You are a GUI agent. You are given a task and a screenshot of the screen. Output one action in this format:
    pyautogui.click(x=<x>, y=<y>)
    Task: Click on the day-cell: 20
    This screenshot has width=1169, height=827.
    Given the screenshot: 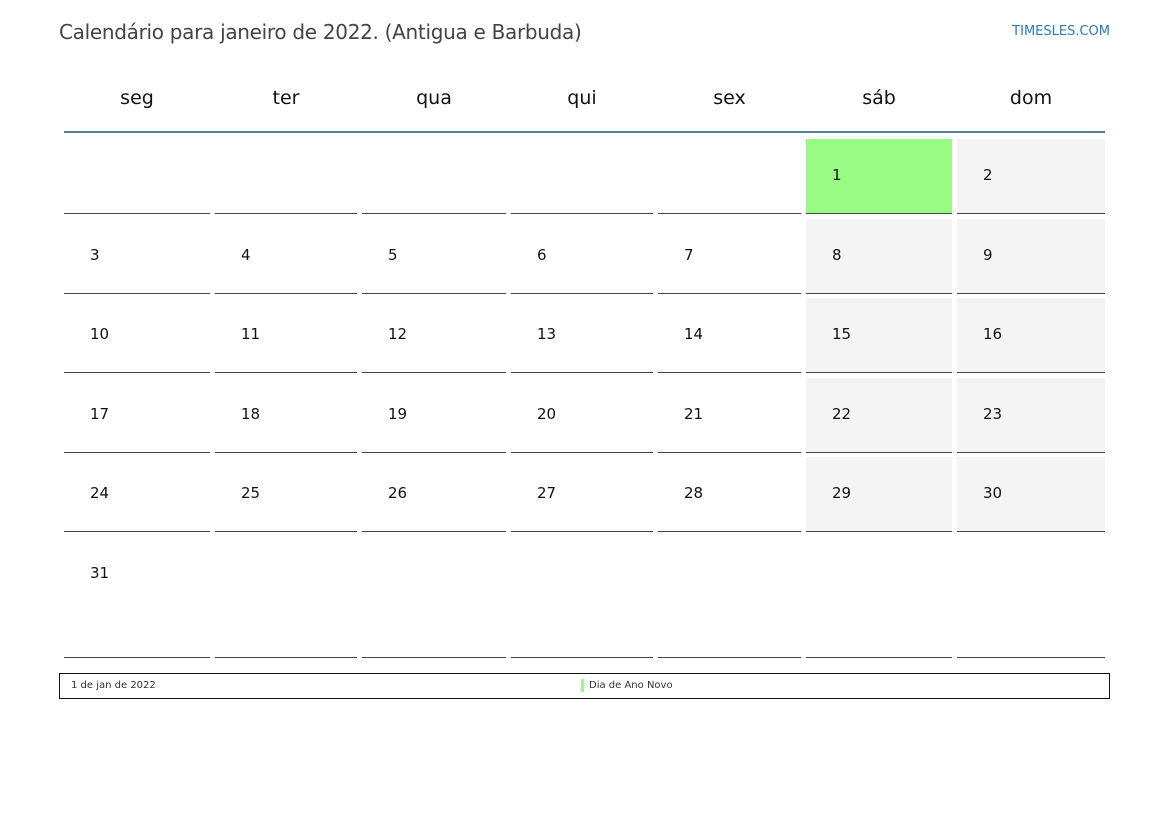 What is the action you would take?
    pyautogui.click(x=582, y=415)
    